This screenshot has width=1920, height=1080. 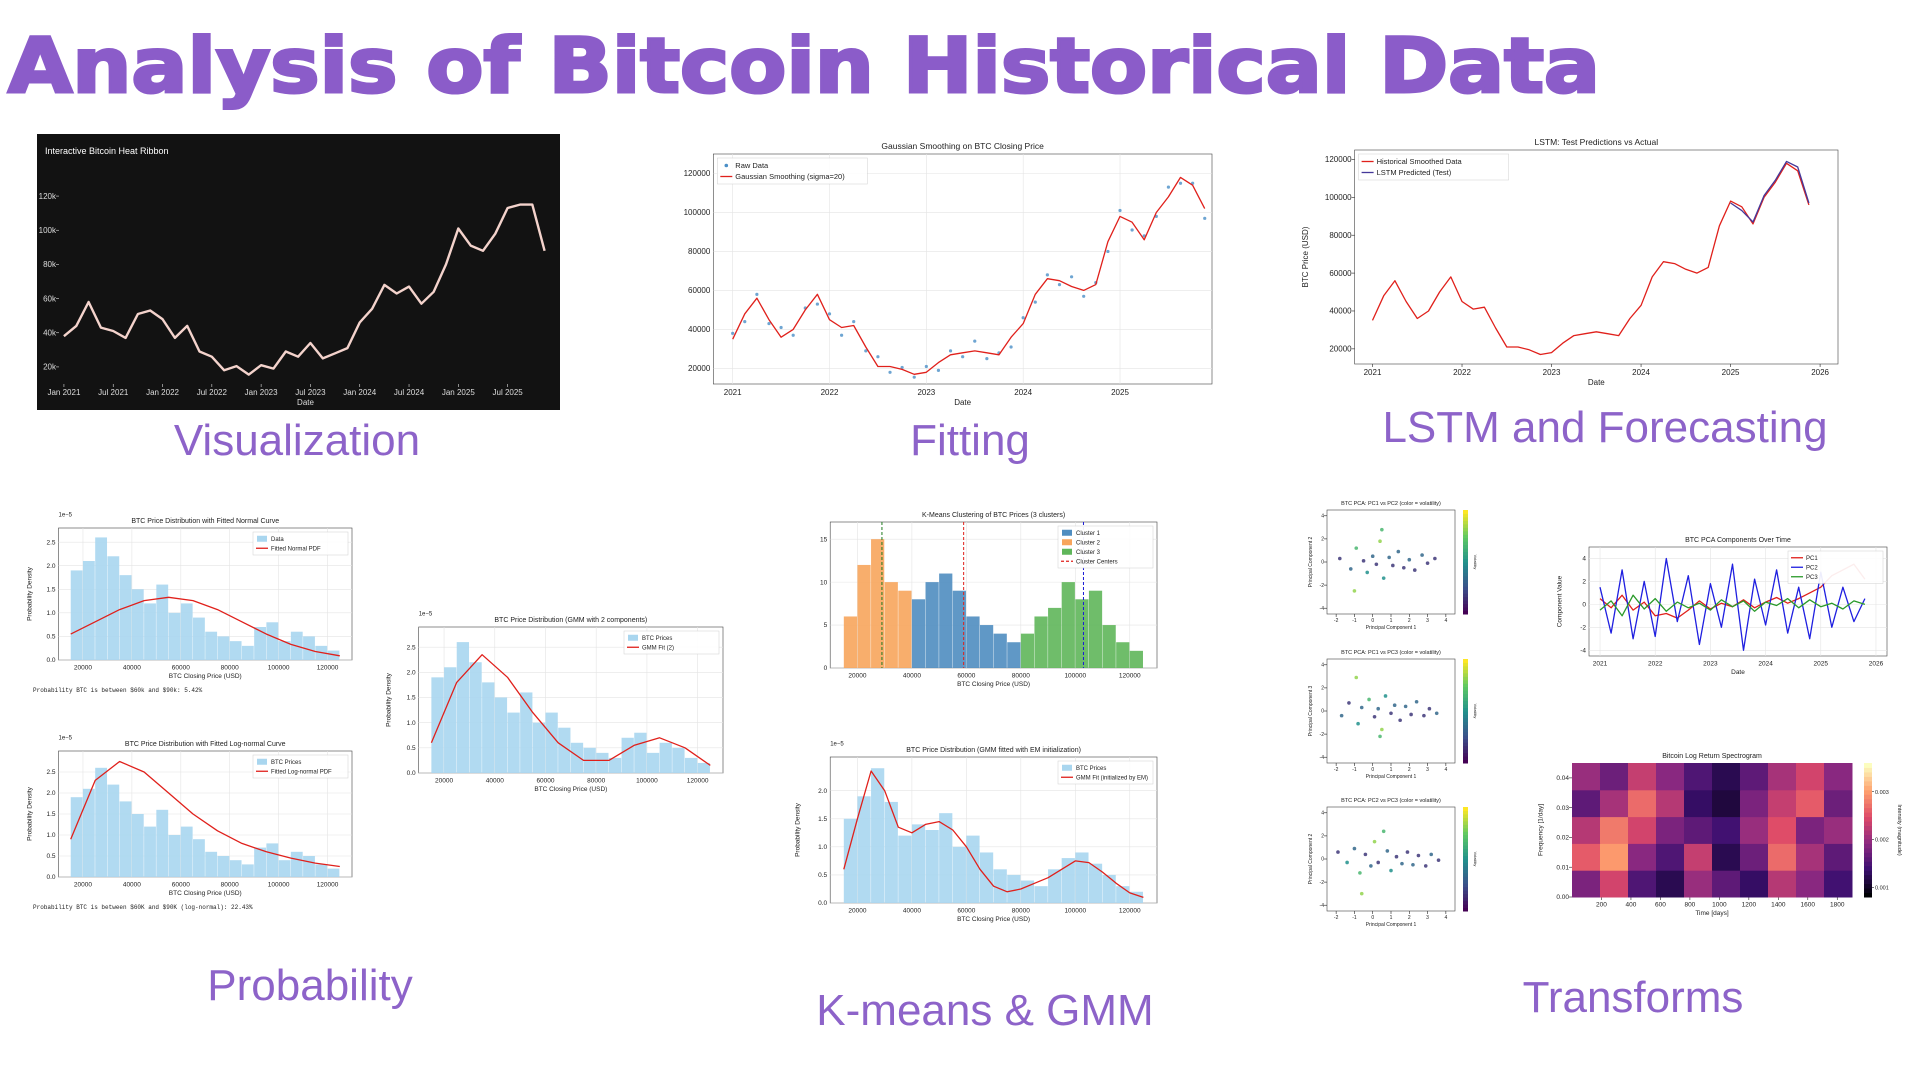 What do you see at coordinates (1812, 578) in the screenshot?
I see `legend-label: PC3` at bounding box center [1812, 578].